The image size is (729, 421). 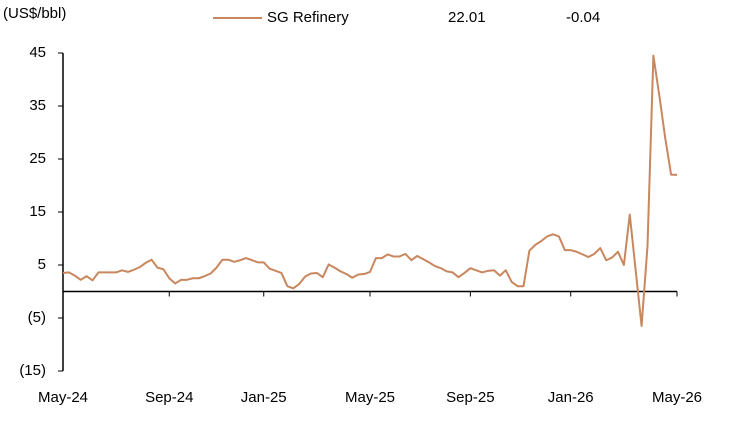 I want to click on x-tick-label: May-26, so click(x=677, y=397).